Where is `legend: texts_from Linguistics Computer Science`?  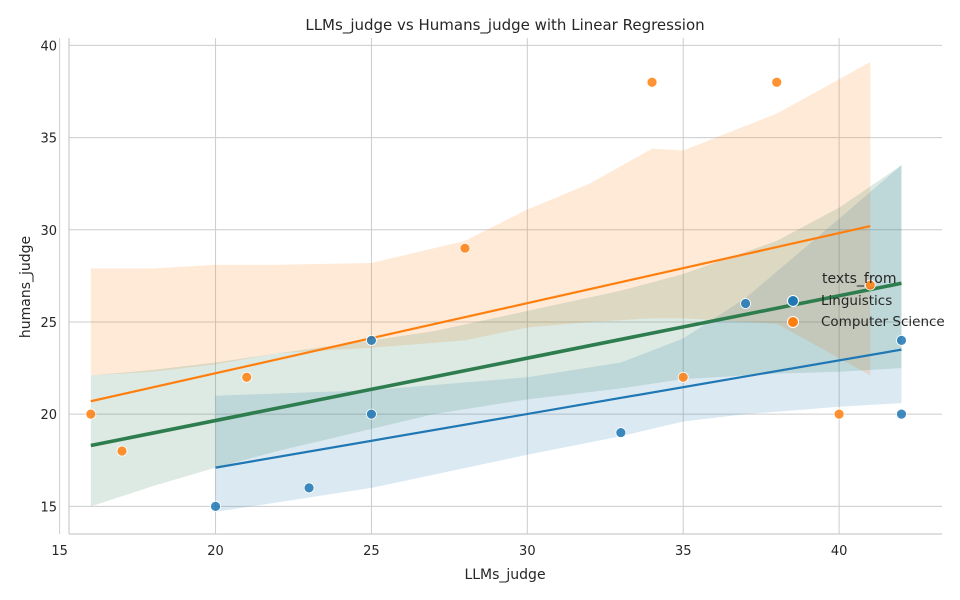
legend: texts_from Linguistics Computer Science is located at coordinates (866, 300).